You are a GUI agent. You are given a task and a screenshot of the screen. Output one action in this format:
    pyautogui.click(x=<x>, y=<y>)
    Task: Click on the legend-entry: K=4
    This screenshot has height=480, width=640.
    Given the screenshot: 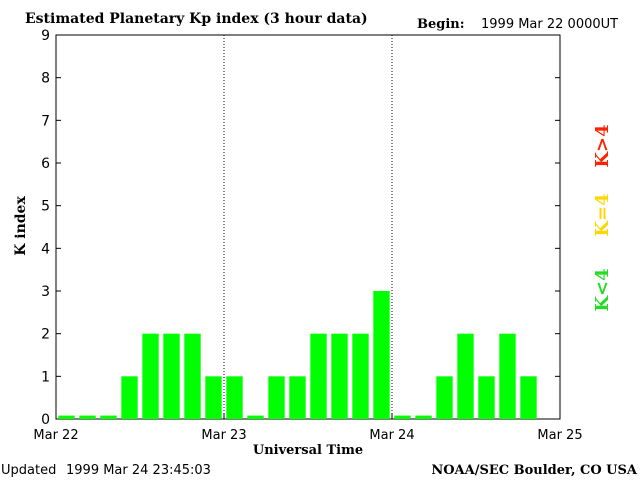 What is the action you would take?
    pyautogui.click(x=602, y=214)
    